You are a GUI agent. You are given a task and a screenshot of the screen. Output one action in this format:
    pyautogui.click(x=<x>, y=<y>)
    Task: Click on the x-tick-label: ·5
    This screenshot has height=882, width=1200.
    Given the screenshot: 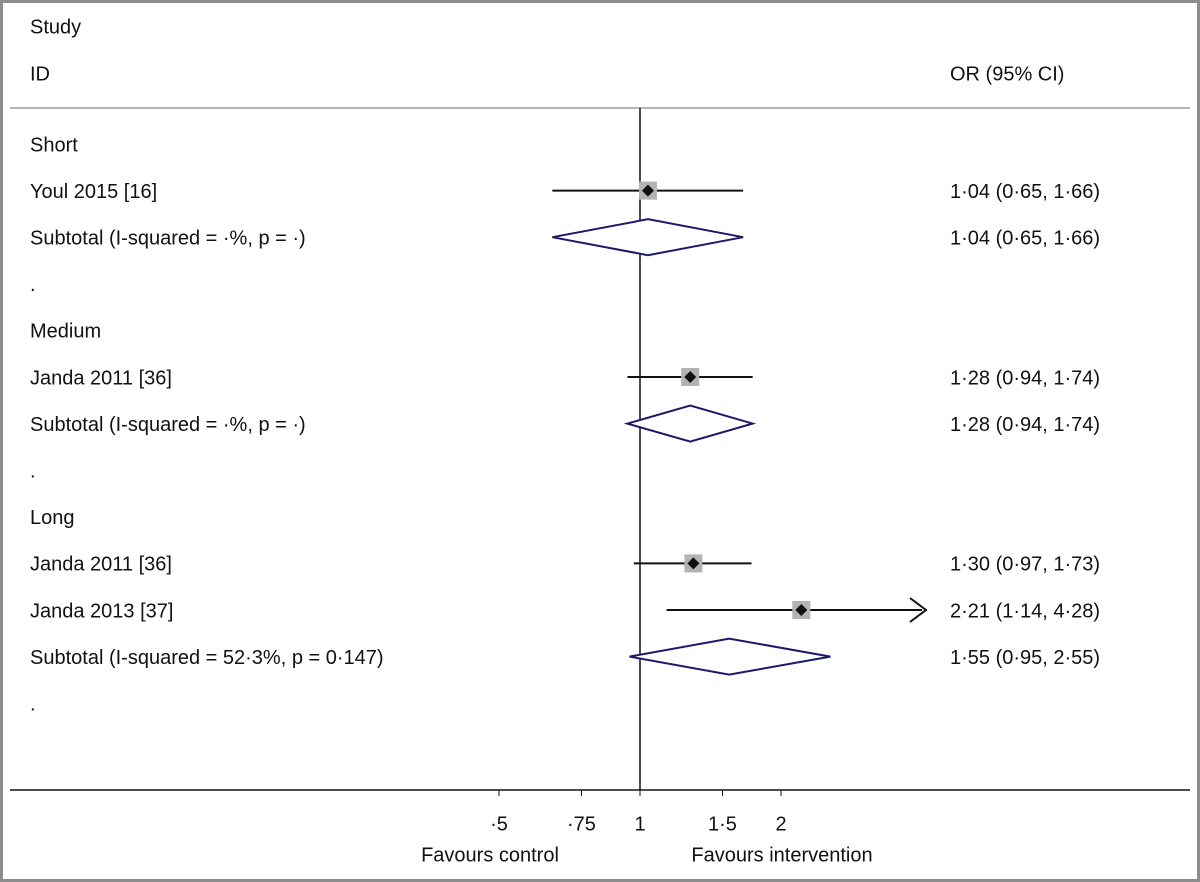 What is the action you would take?
    pyautogui.click(x=499, y=824)
    